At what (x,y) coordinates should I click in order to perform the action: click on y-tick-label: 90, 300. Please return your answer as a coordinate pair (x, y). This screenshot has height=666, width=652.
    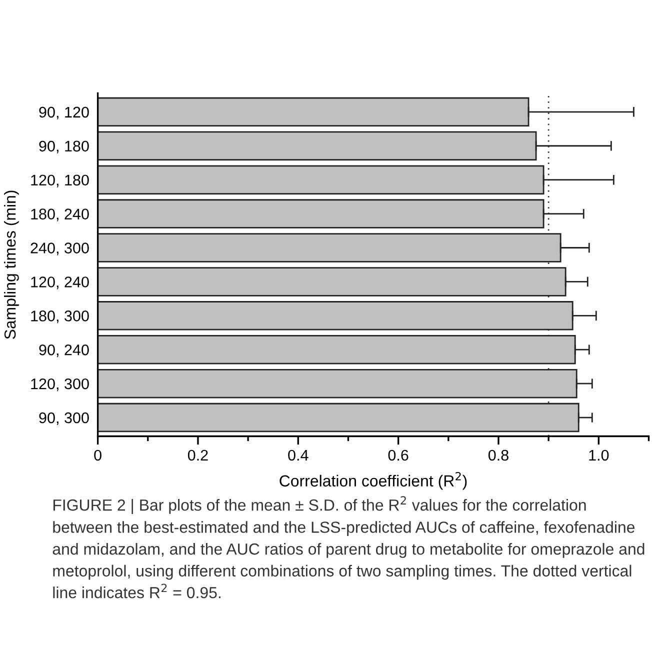
    Looking at the image, I should click on (64, 419).